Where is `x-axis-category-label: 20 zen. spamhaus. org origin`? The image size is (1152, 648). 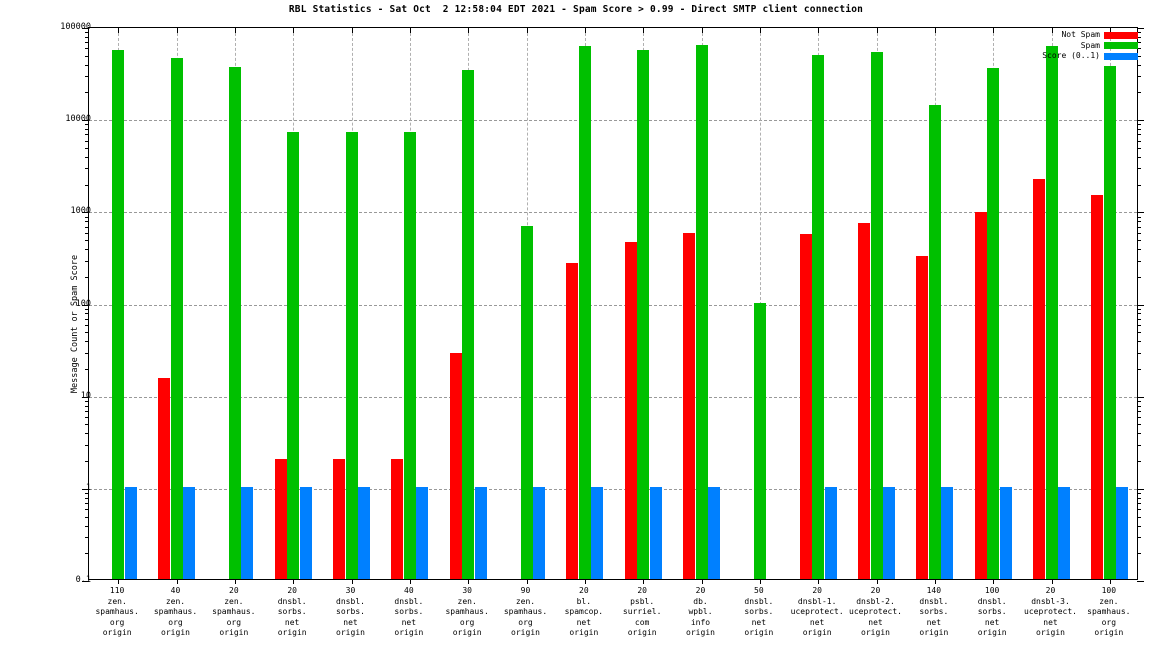 x-axis-category-label: 20 zen. spamhaus. org origin is located at coordinates (234, 611).